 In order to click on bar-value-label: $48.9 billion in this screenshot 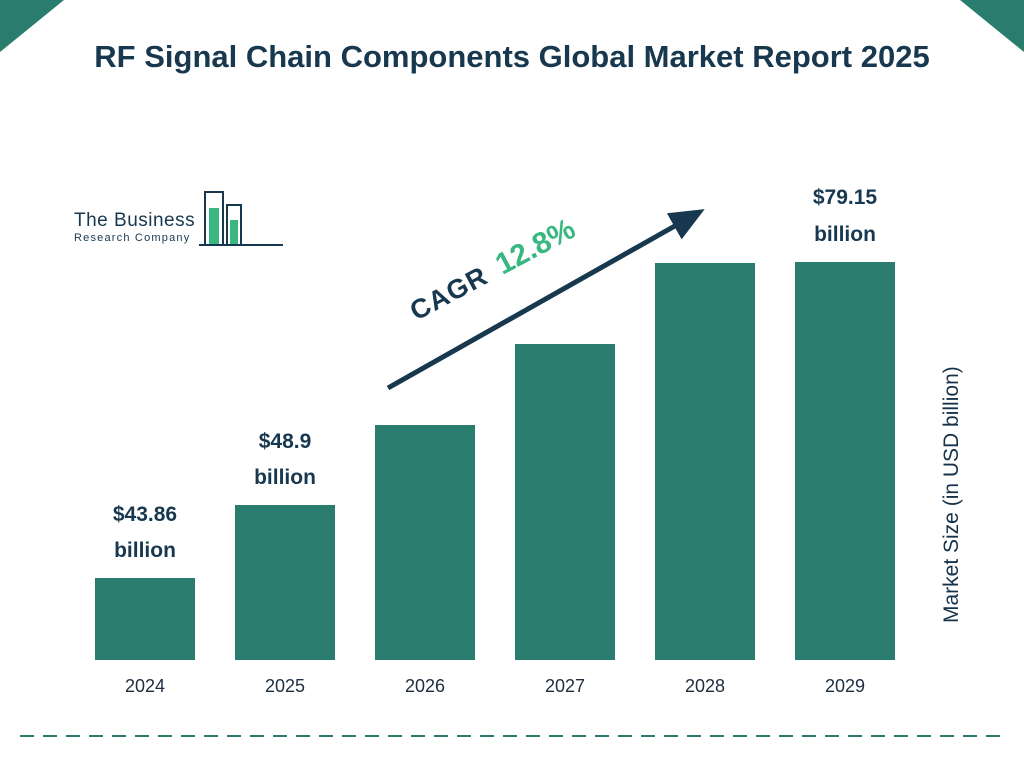, I will do `click(285, 461)`.